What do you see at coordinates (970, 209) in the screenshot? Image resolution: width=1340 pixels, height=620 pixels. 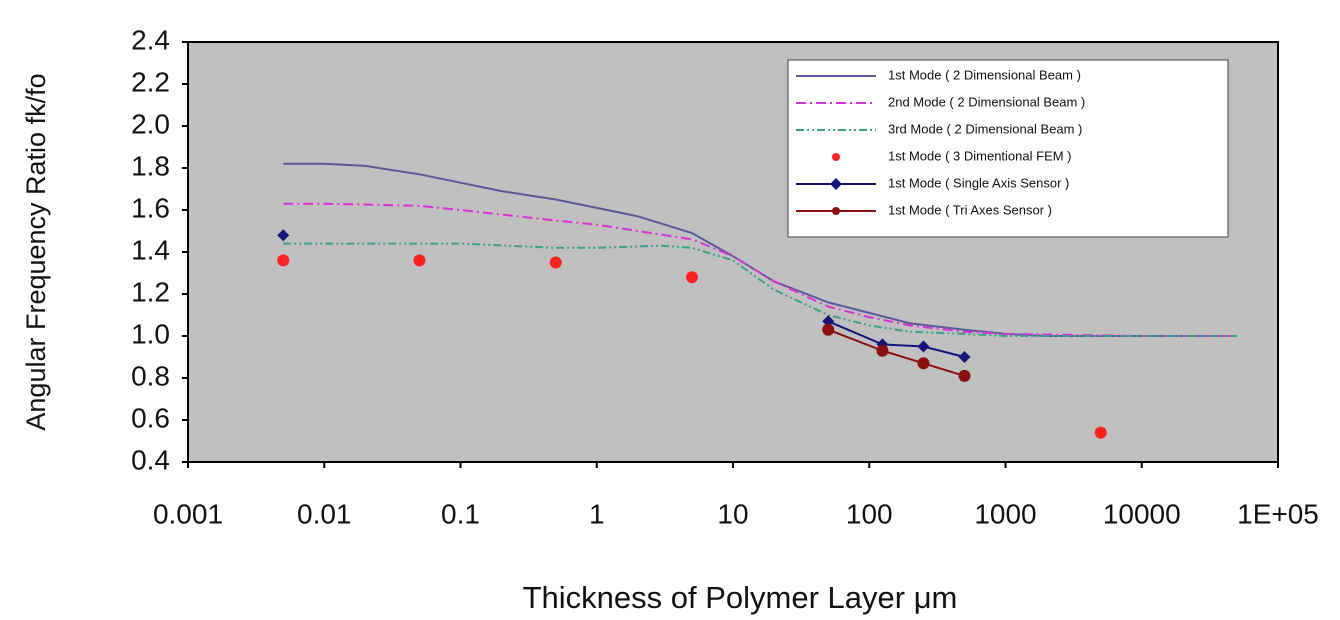 I see `legend-label: 1st Mode ( Tri Axes Sensor )` at bounding box center [970, 209].